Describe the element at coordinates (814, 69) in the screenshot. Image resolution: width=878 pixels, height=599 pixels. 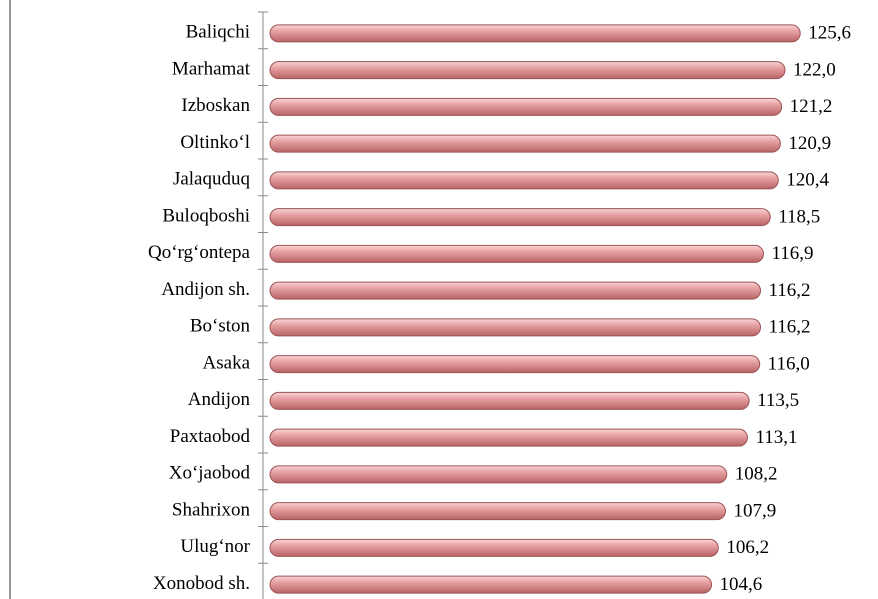
I see `value-label: 122,0` at that location.